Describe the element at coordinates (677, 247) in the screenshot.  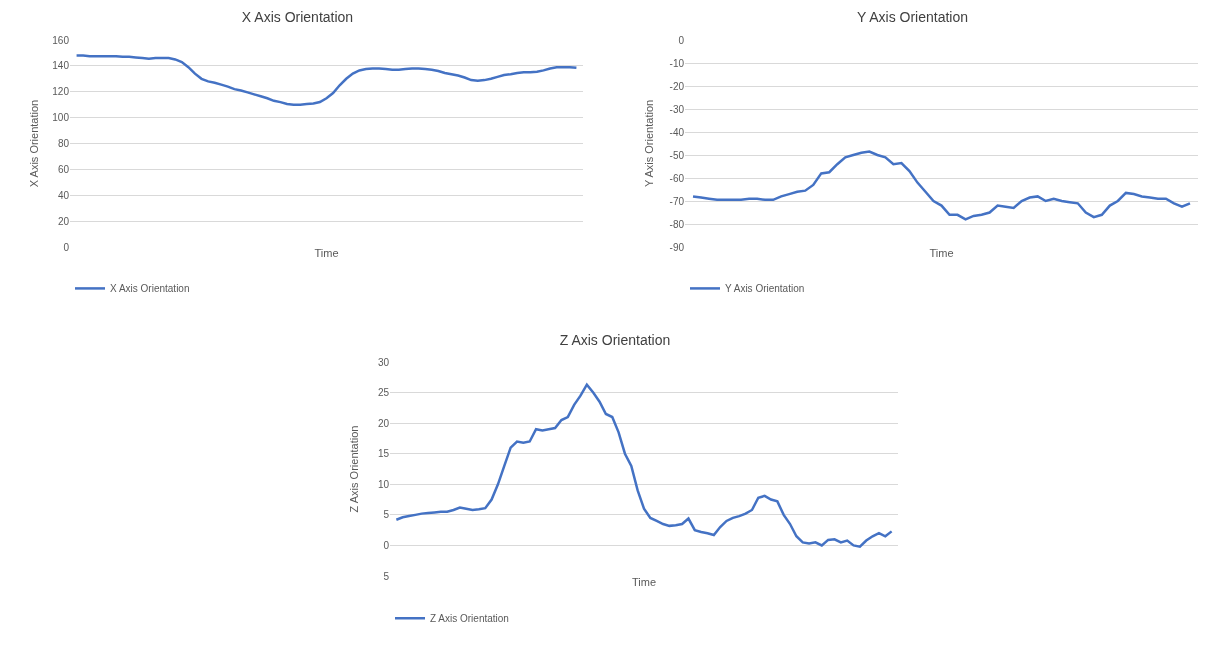
I see `y-tick-label: -90` at that location.